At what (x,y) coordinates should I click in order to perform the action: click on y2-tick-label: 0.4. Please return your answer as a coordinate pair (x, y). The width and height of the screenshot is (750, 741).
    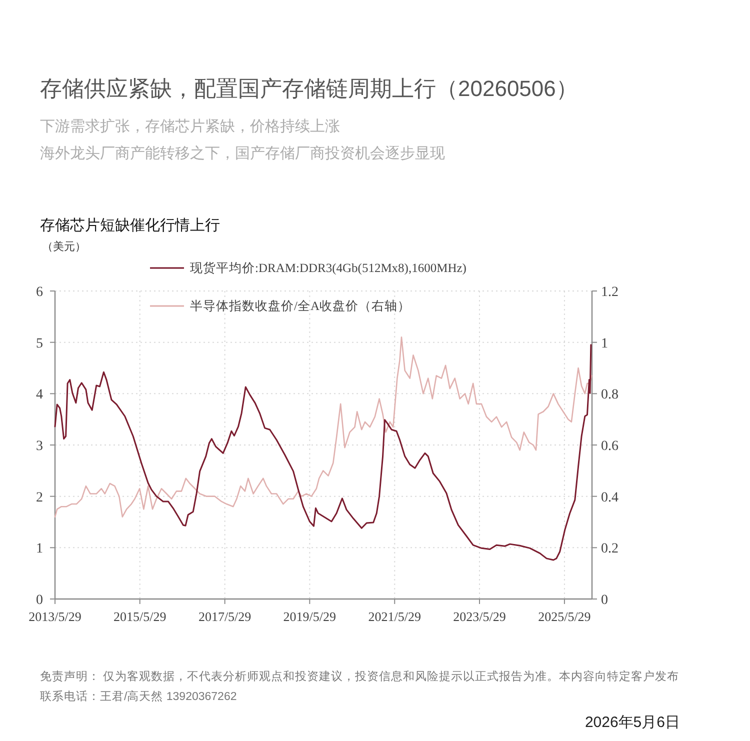
    Looking at the image, I should click on (609, 498).